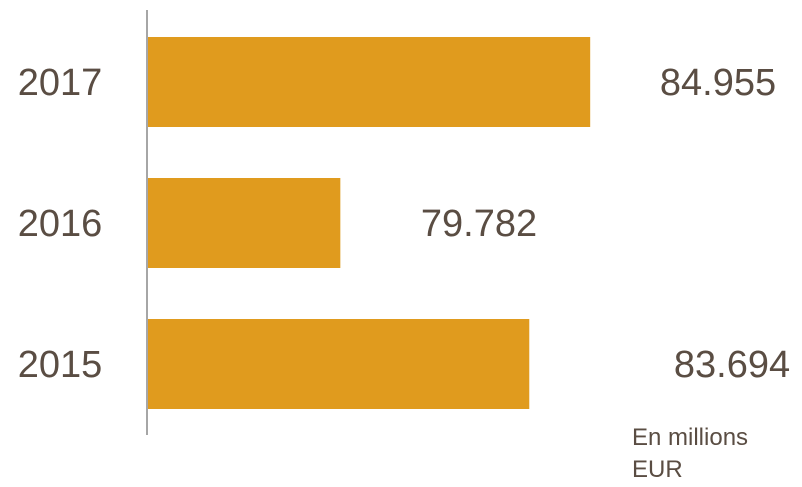 Image resolution: width=802 pixels, height=487 pixels. Describe the element at coordinates (732, 365) in the screenshot. I see `value-label-2015: 83.694` at that location.